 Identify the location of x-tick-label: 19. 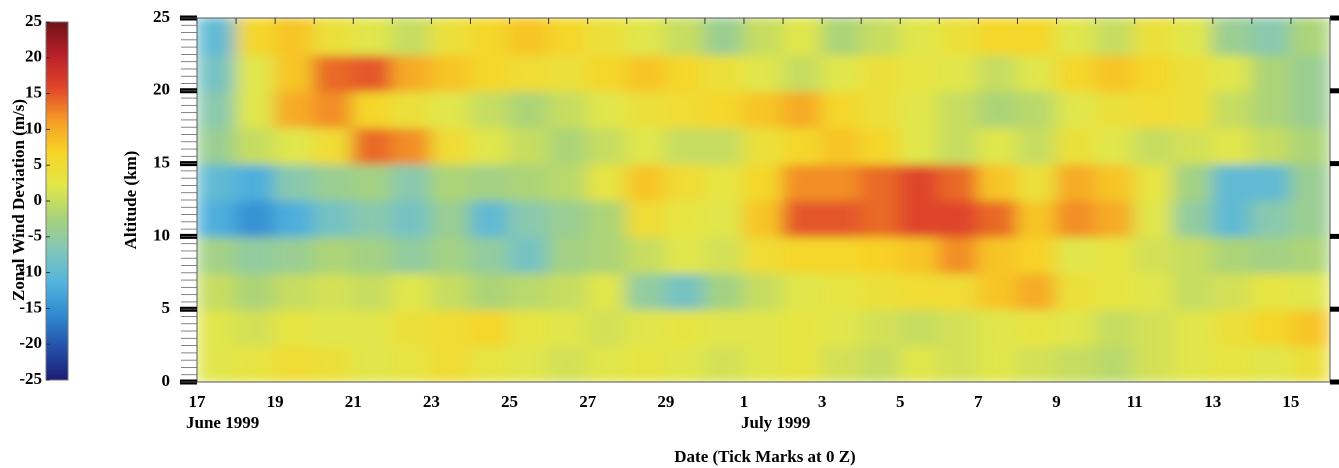
(275, 401).